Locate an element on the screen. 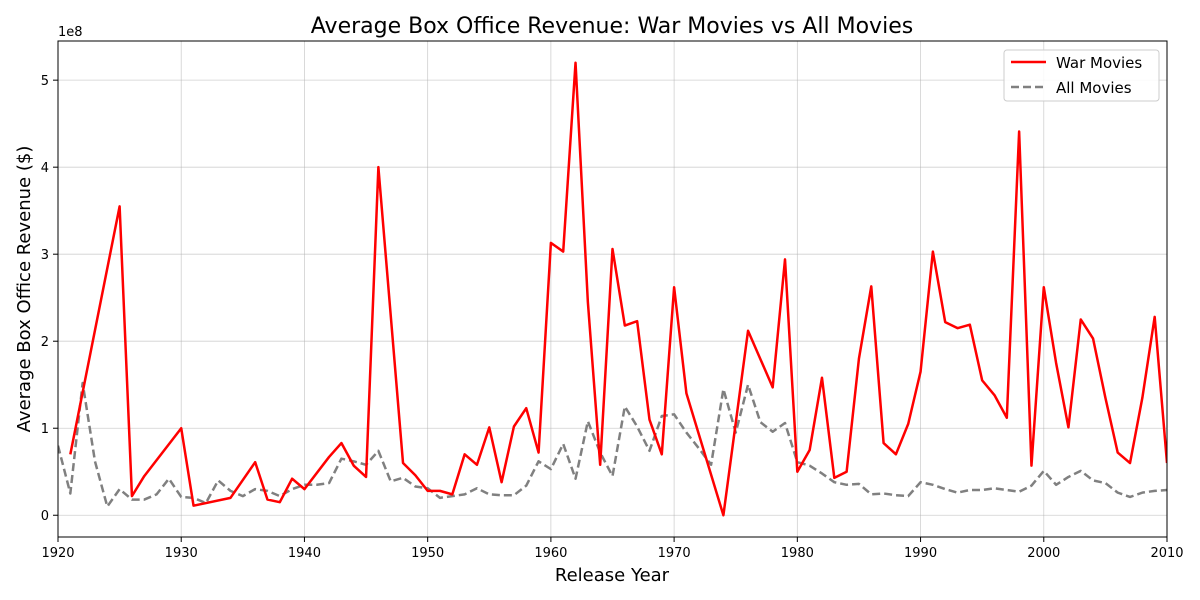  y-multiplier-label: 1e8 is located at coordinates (70, 32).